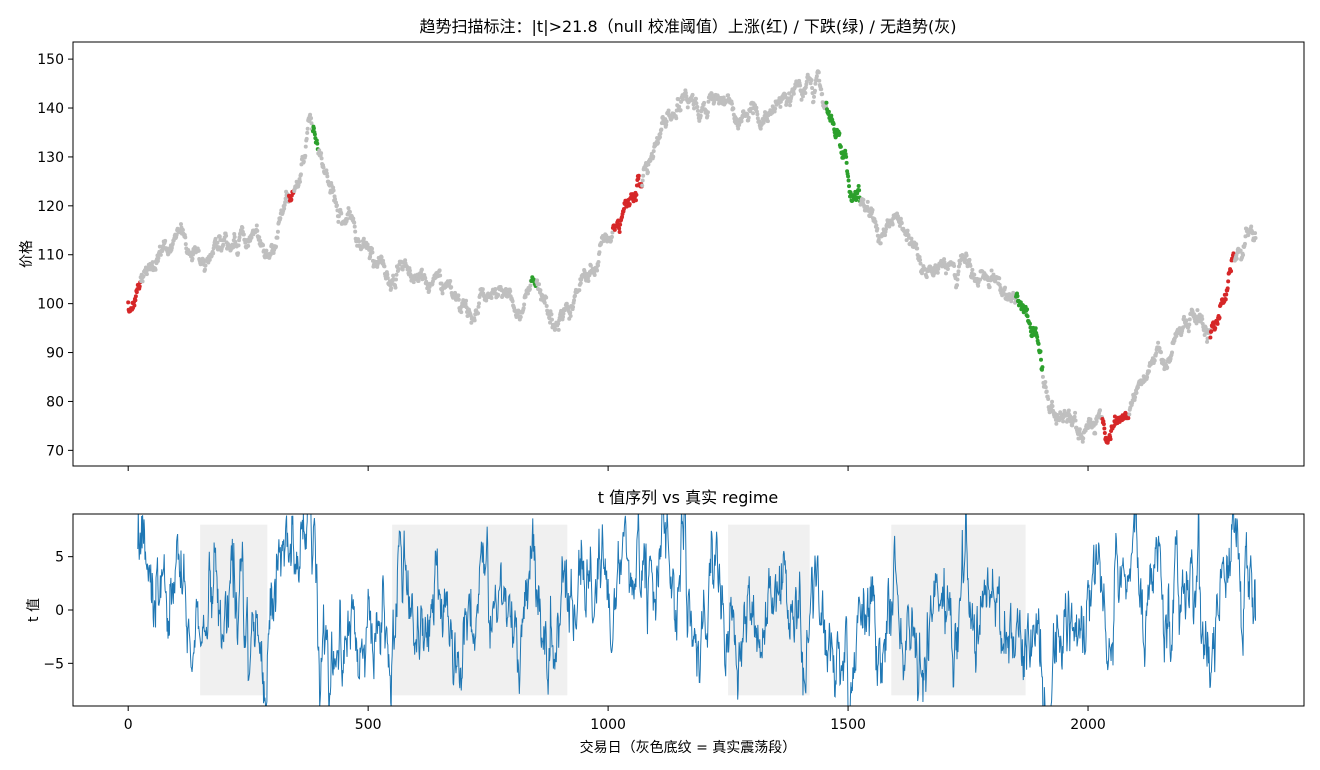  I want to click on price-y-tick-label: 140, so click(50, 109).